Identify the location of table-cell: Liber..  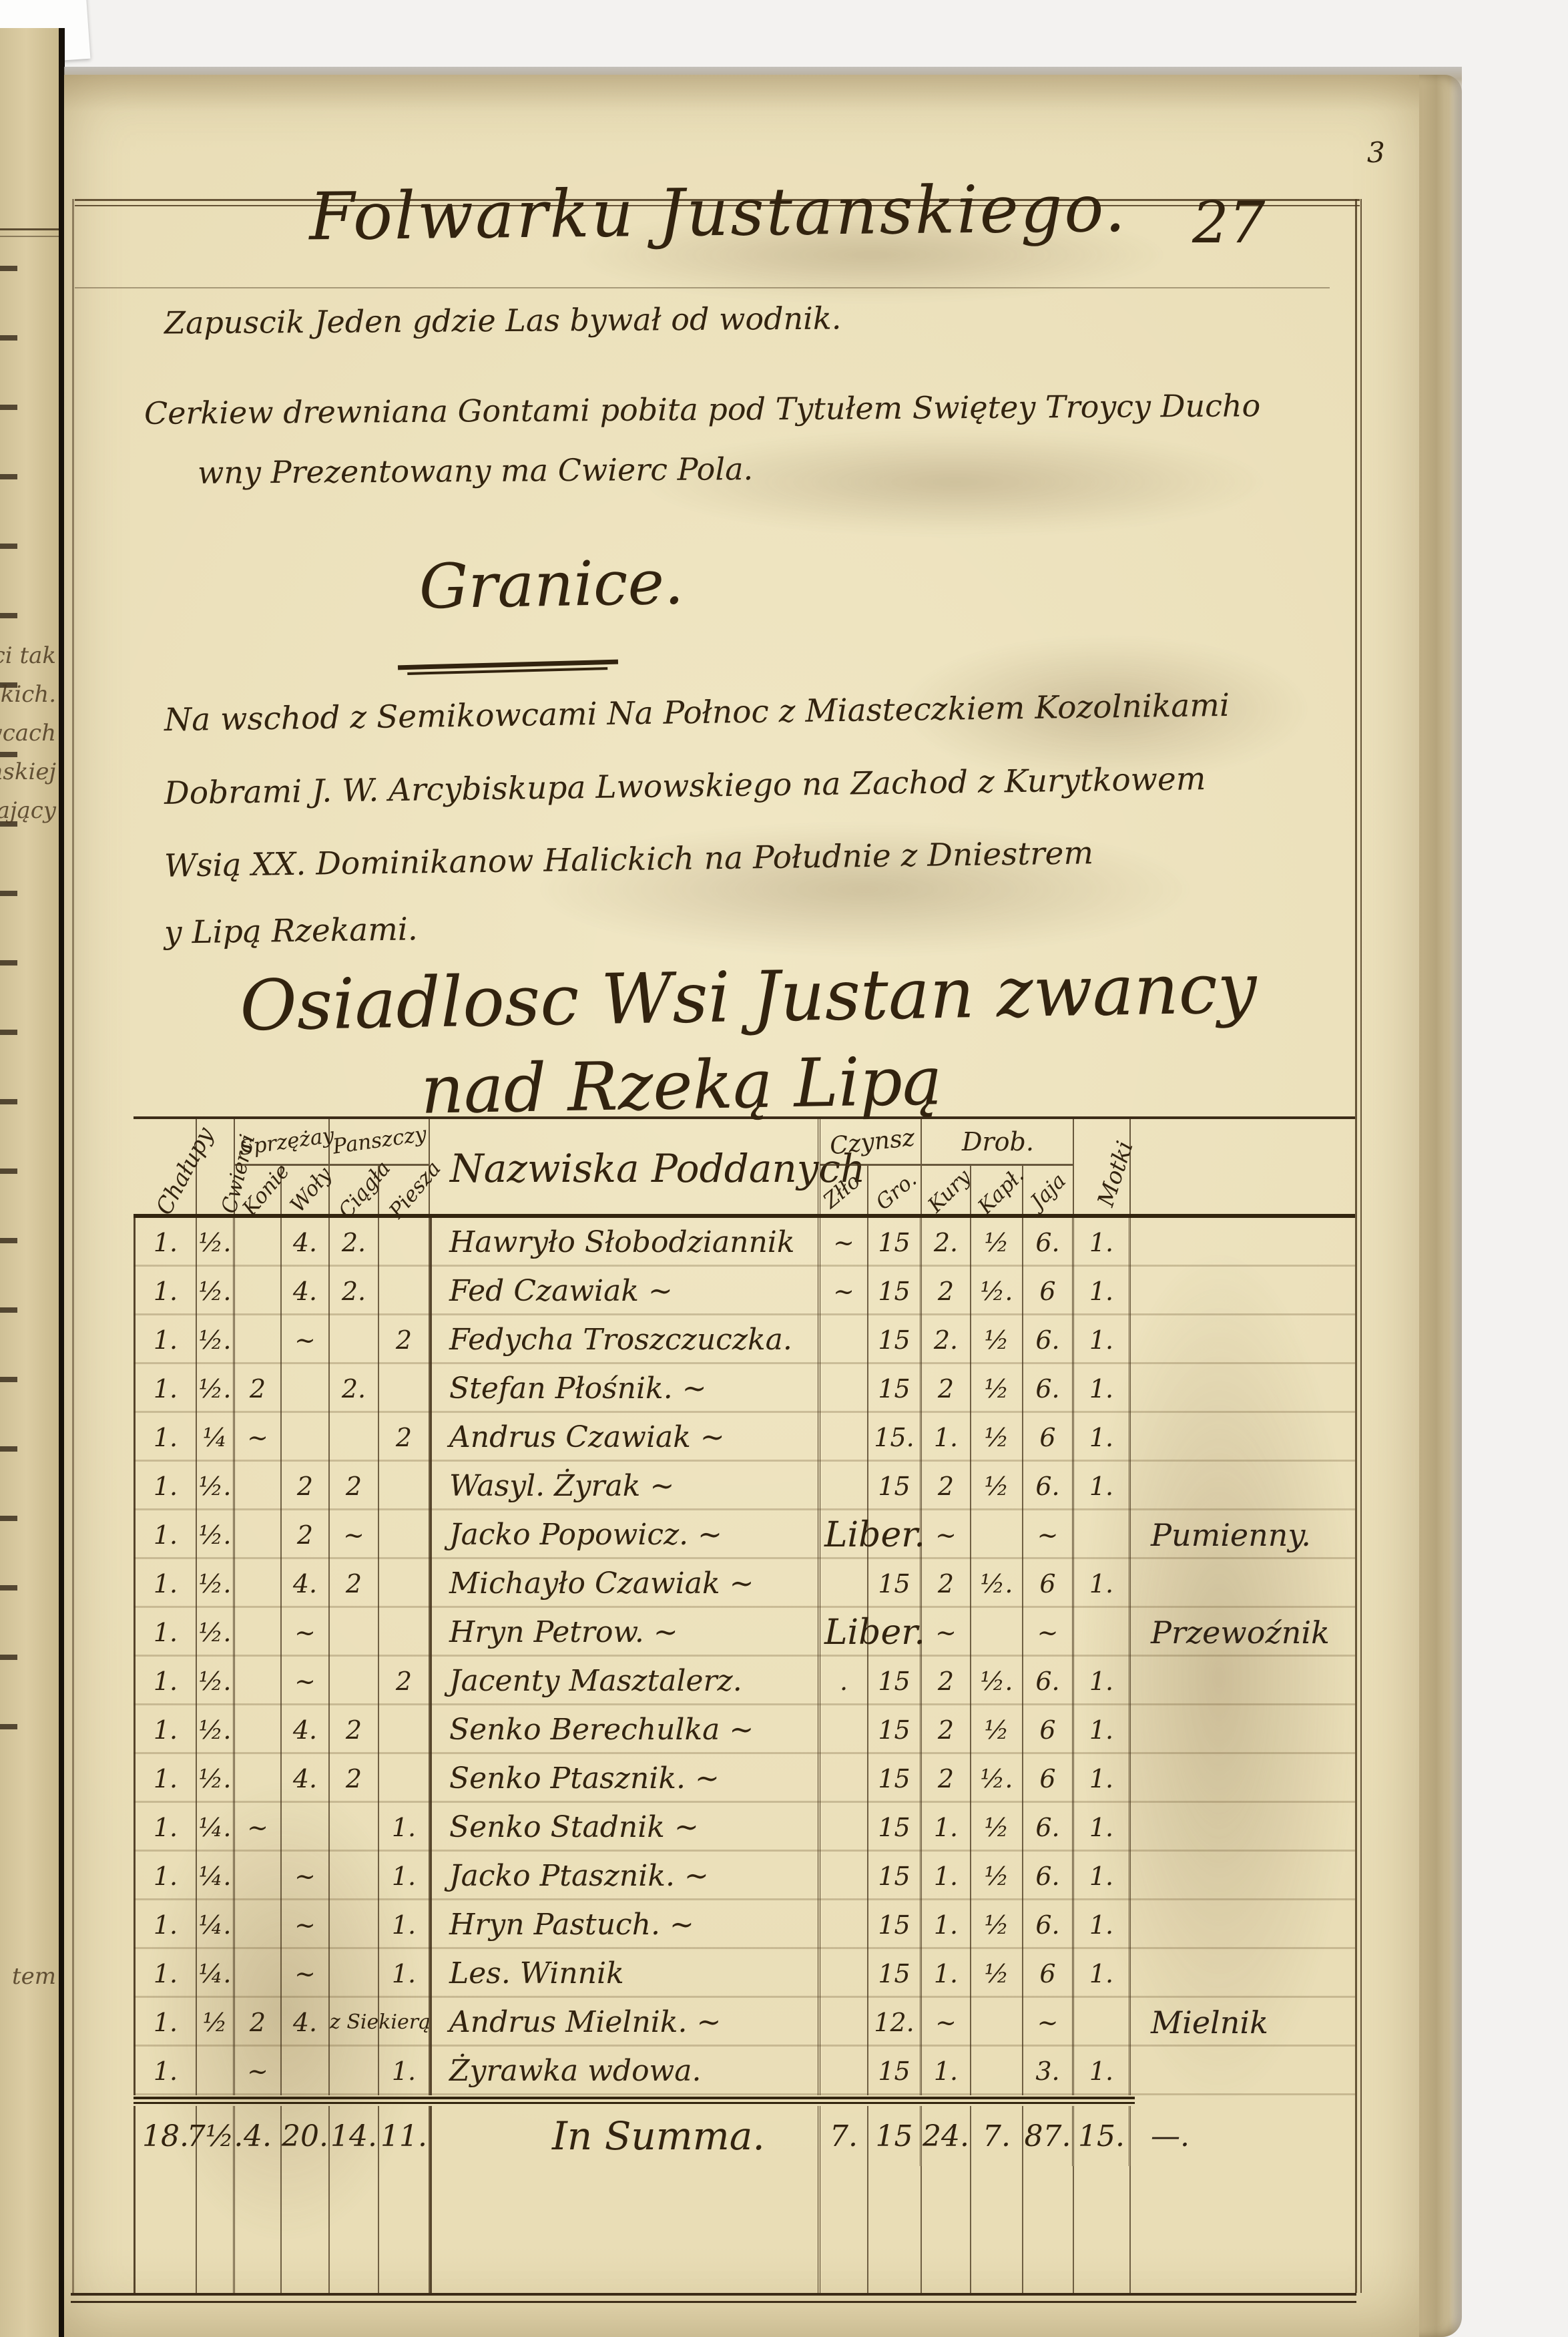
(873, 1534).